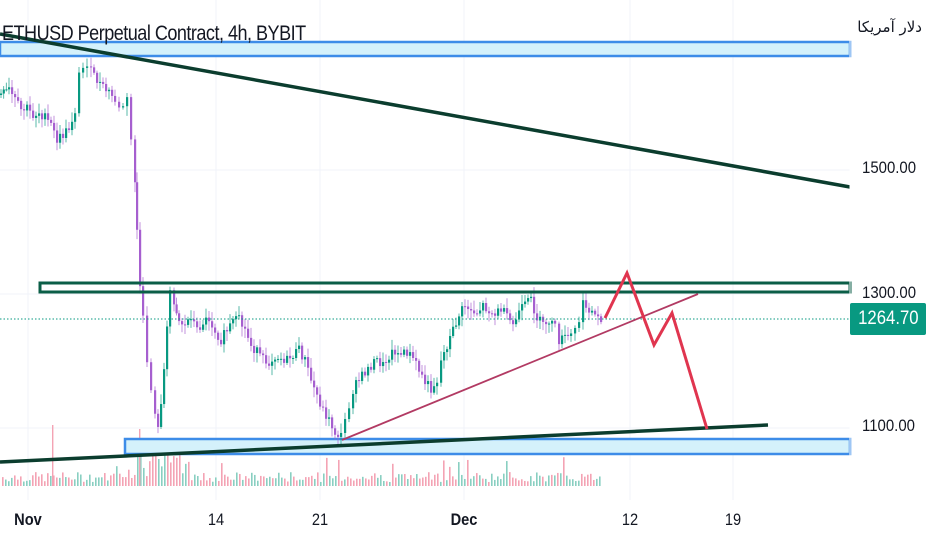 Image resolution: width=932 pixels, height=550 pixels. Describe the element at coordinates (889, 292) in the screenshot. I see `price-tick-1300: 1300.00` at that location.